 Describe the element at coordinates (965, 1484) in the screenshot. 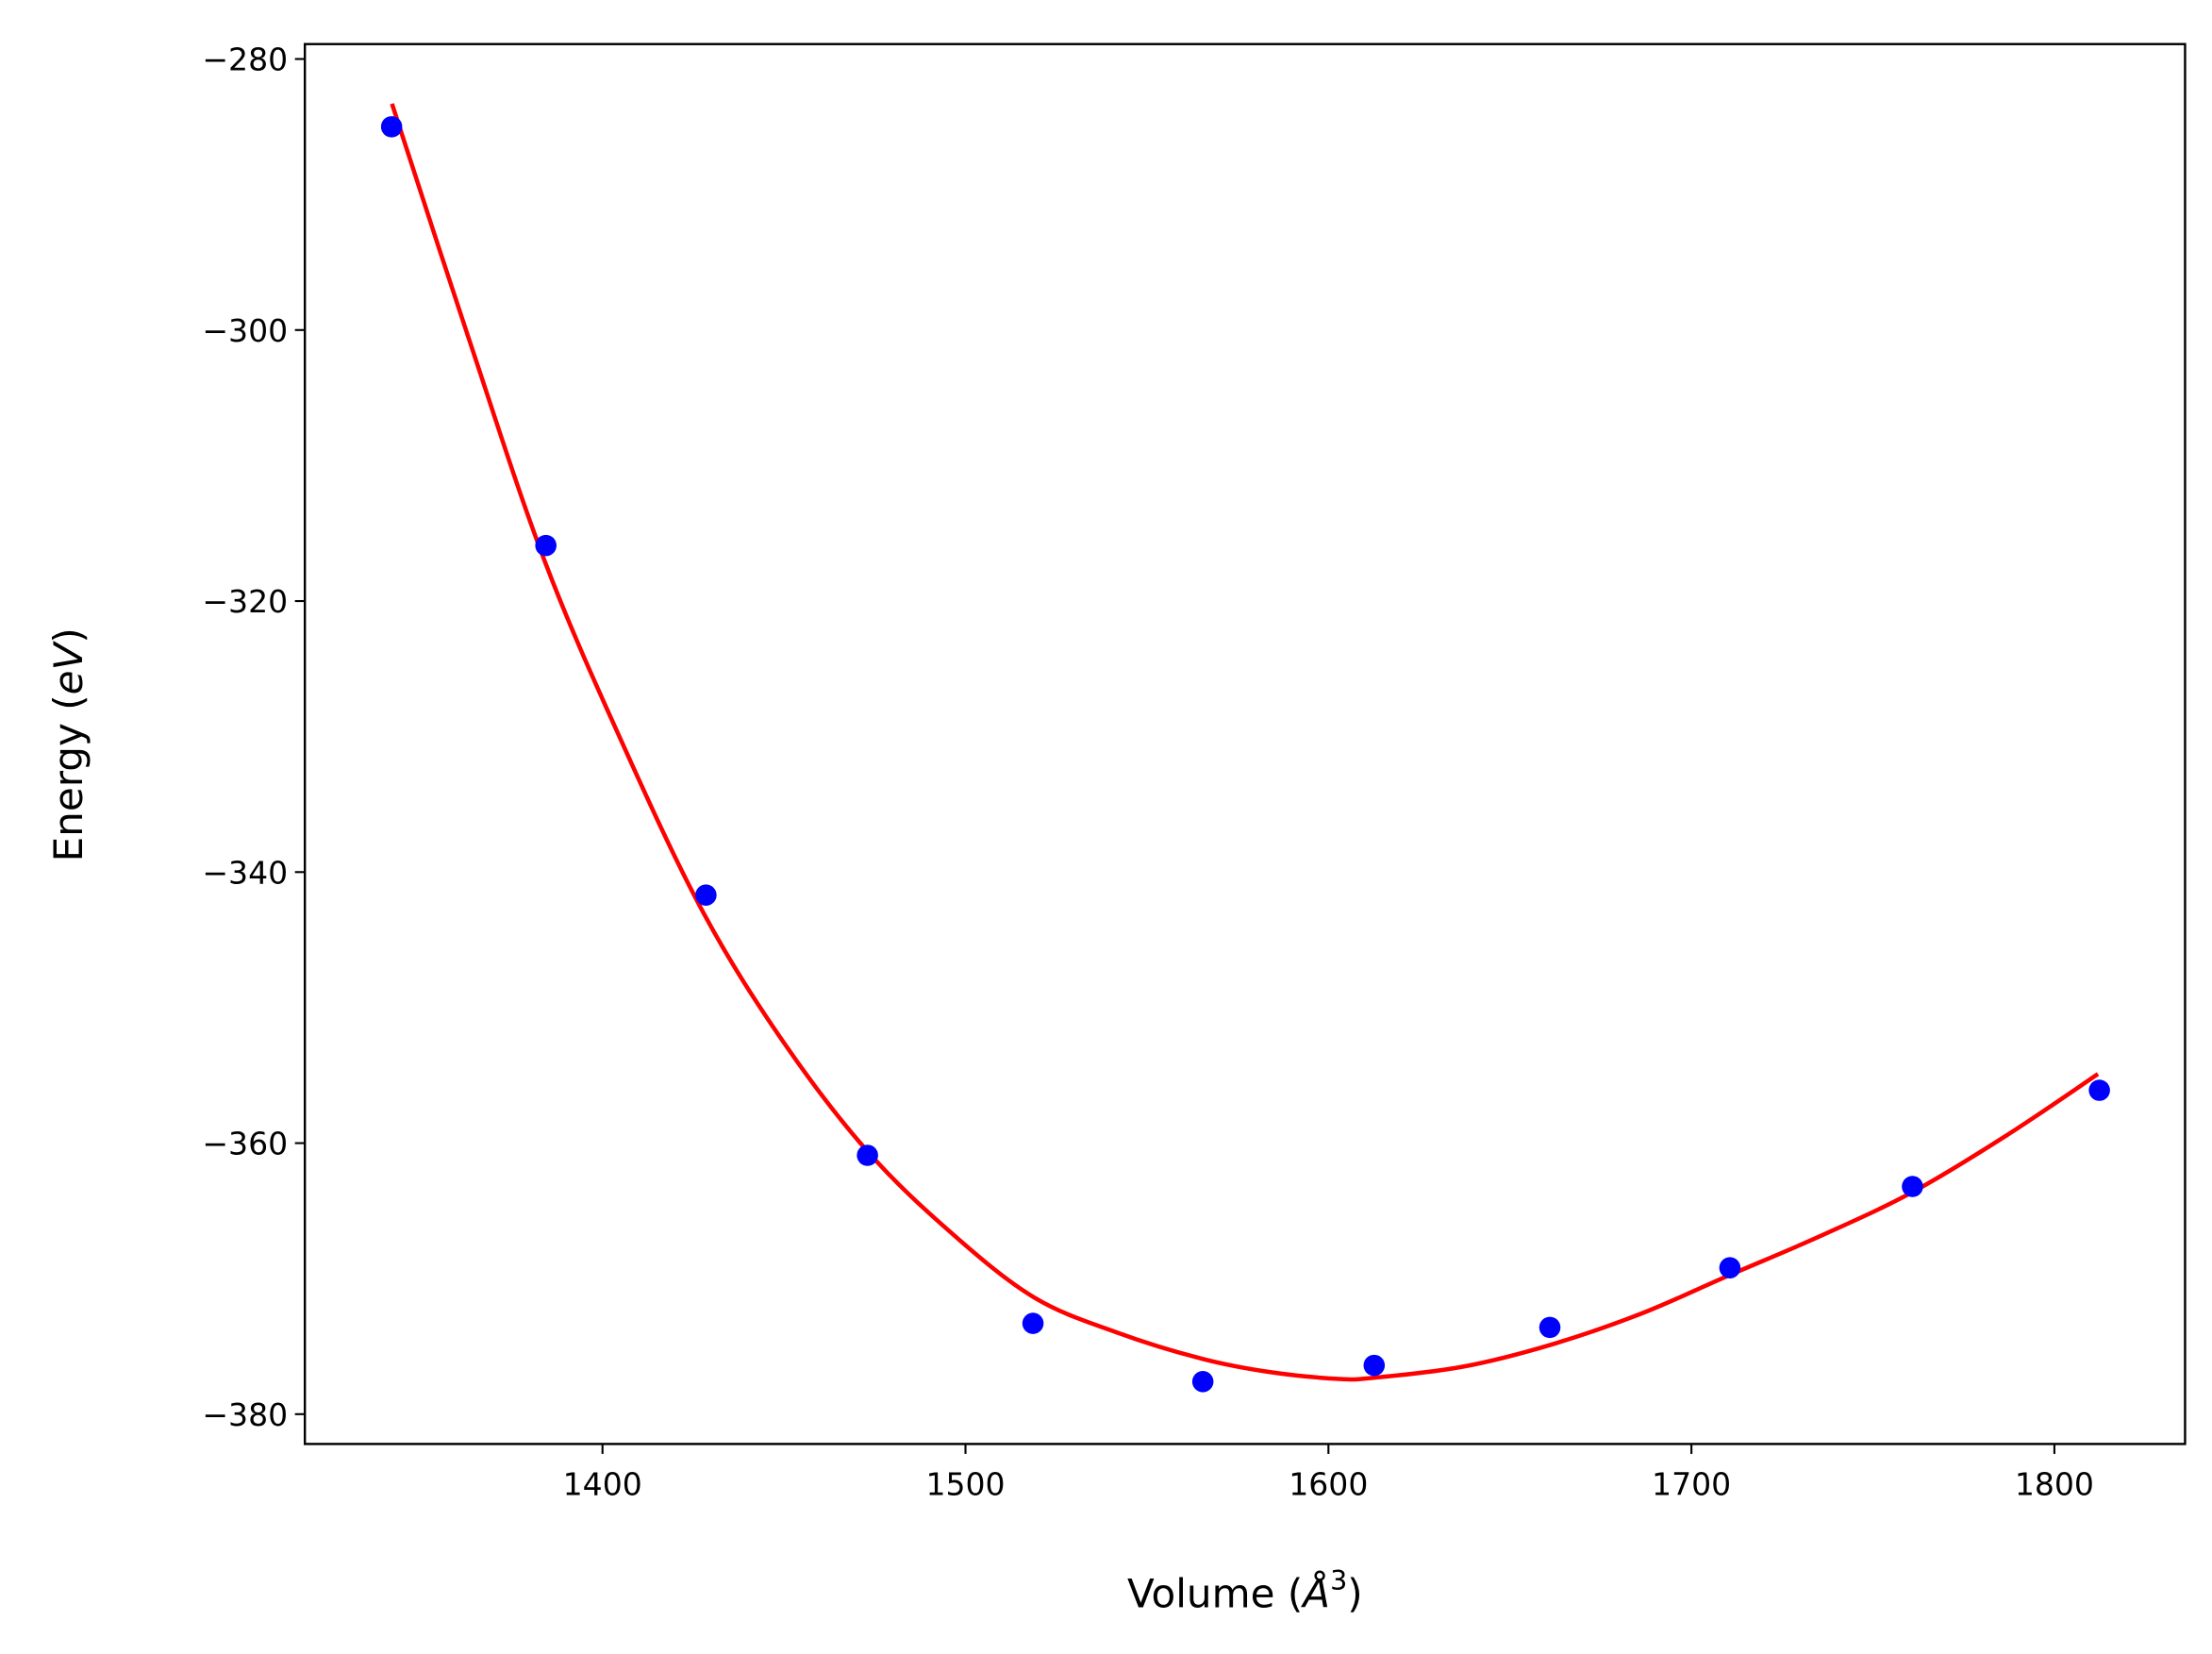

I see `x-tick-label: 1500` at that location.